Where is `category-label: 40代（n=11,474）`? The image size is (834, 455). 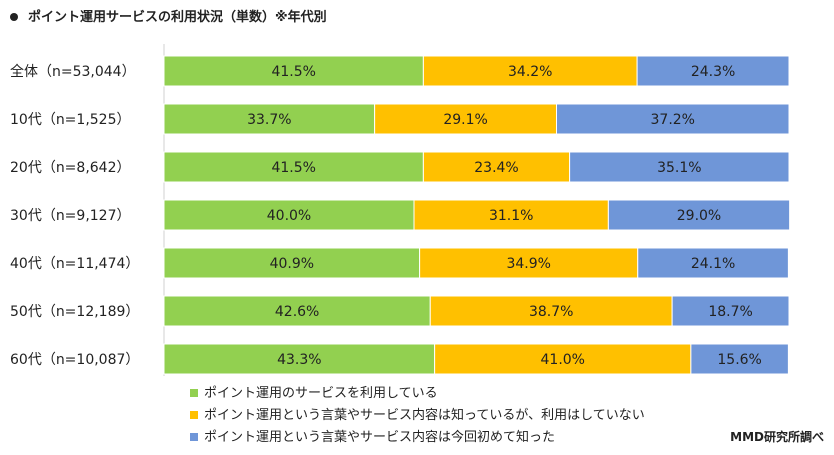 category-label: 40代（n=11,474） is located at coordinates (74, 264).